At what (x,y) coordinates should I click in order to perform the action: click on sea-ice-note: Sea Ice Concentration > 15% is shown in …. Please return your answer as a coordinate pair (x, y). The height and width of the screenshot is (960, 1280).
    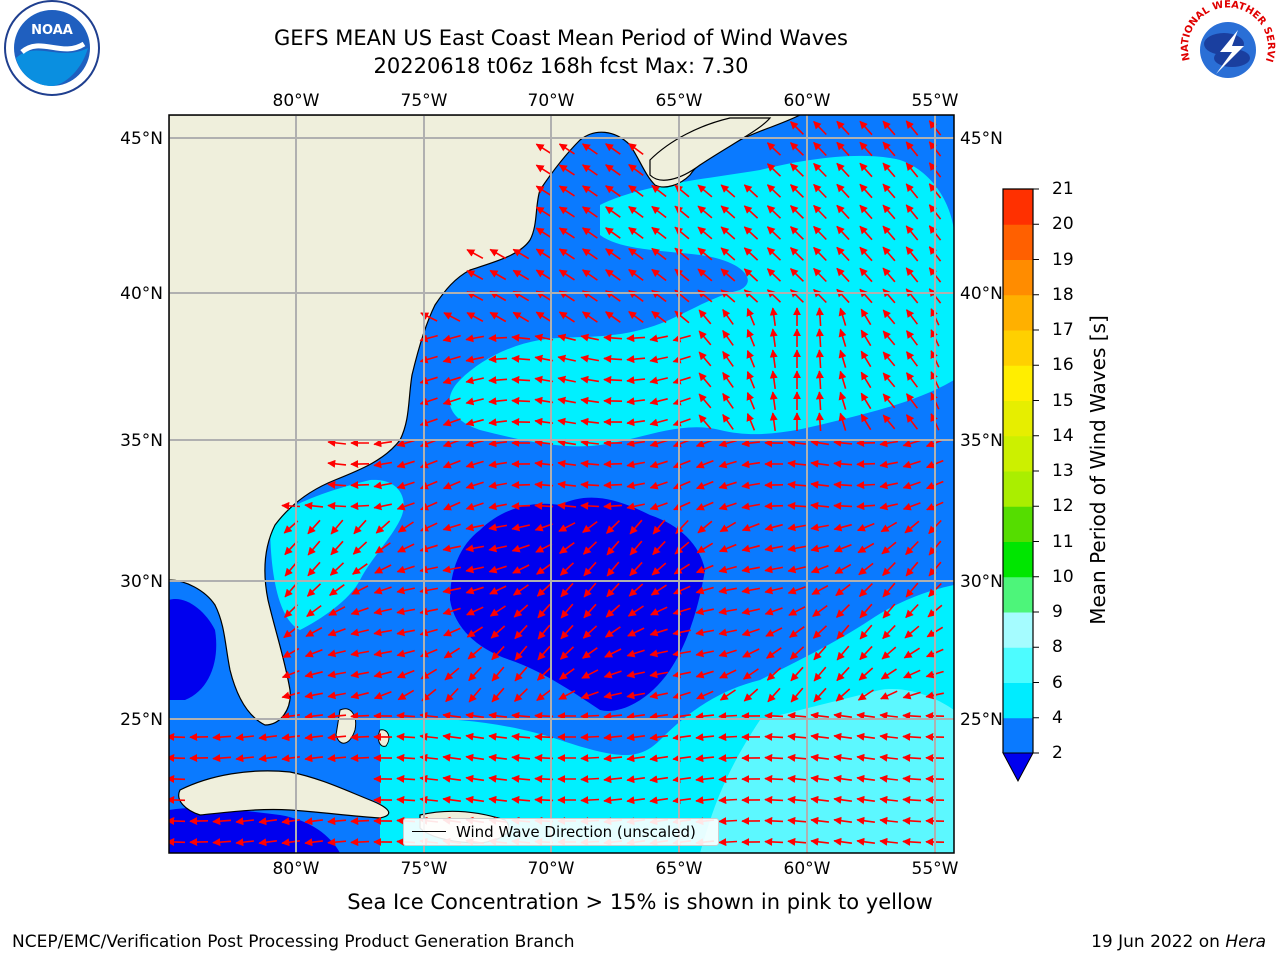
    Looking at the image, I should click on (640, 902).